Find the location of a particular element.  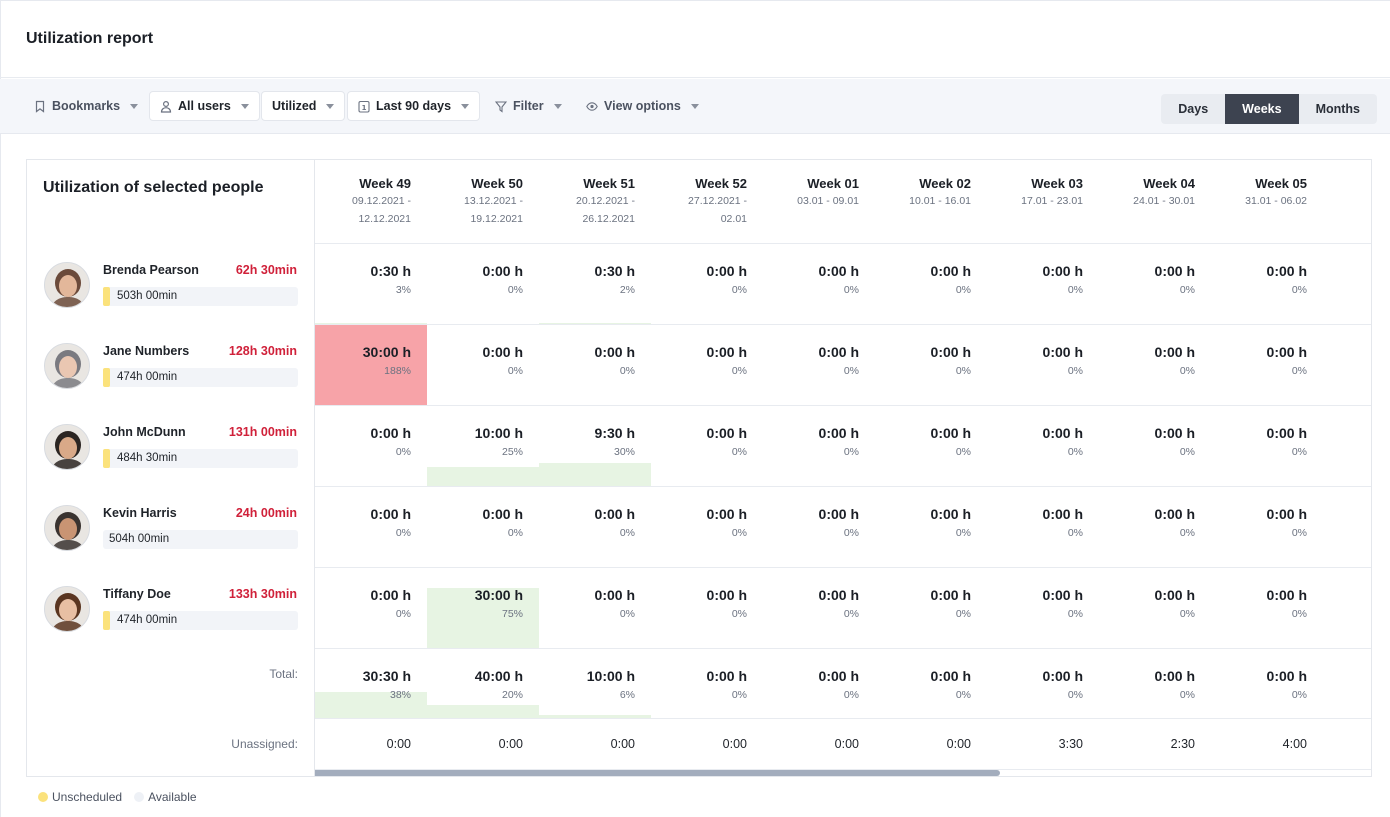

view-options-dropdown: View options is located at coordinates (642, 106).